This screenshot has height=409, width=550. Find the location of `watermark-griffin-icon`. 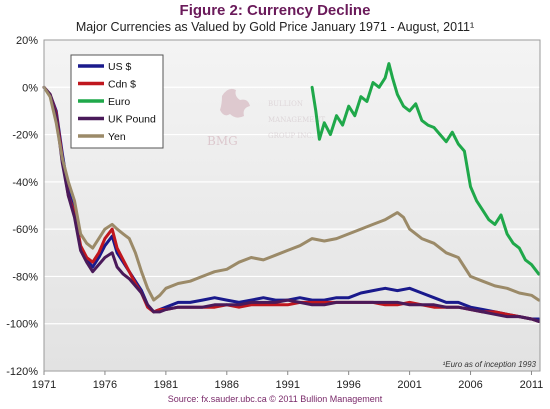

watermark-griffin-icon is located at coordinates (235, 103).